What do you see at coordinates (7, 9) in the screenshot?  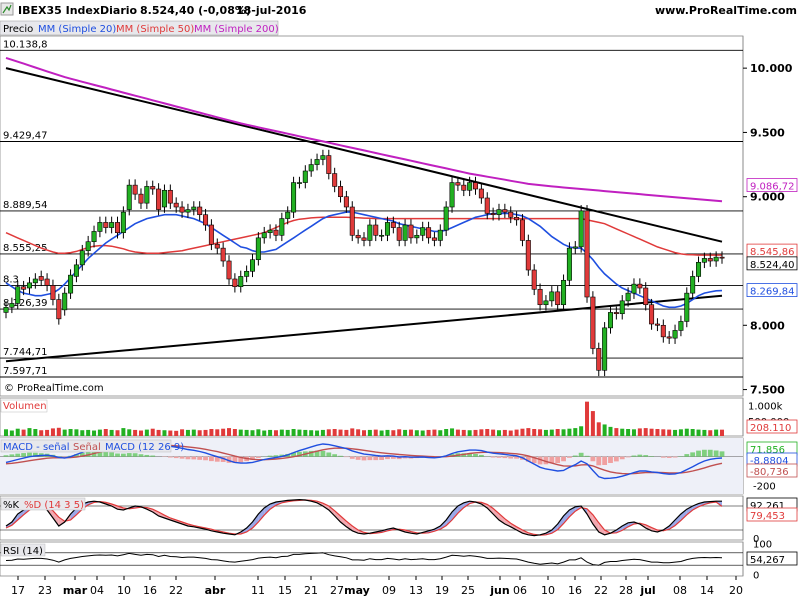 I see `window-icon` at bounding box center [7, 9].